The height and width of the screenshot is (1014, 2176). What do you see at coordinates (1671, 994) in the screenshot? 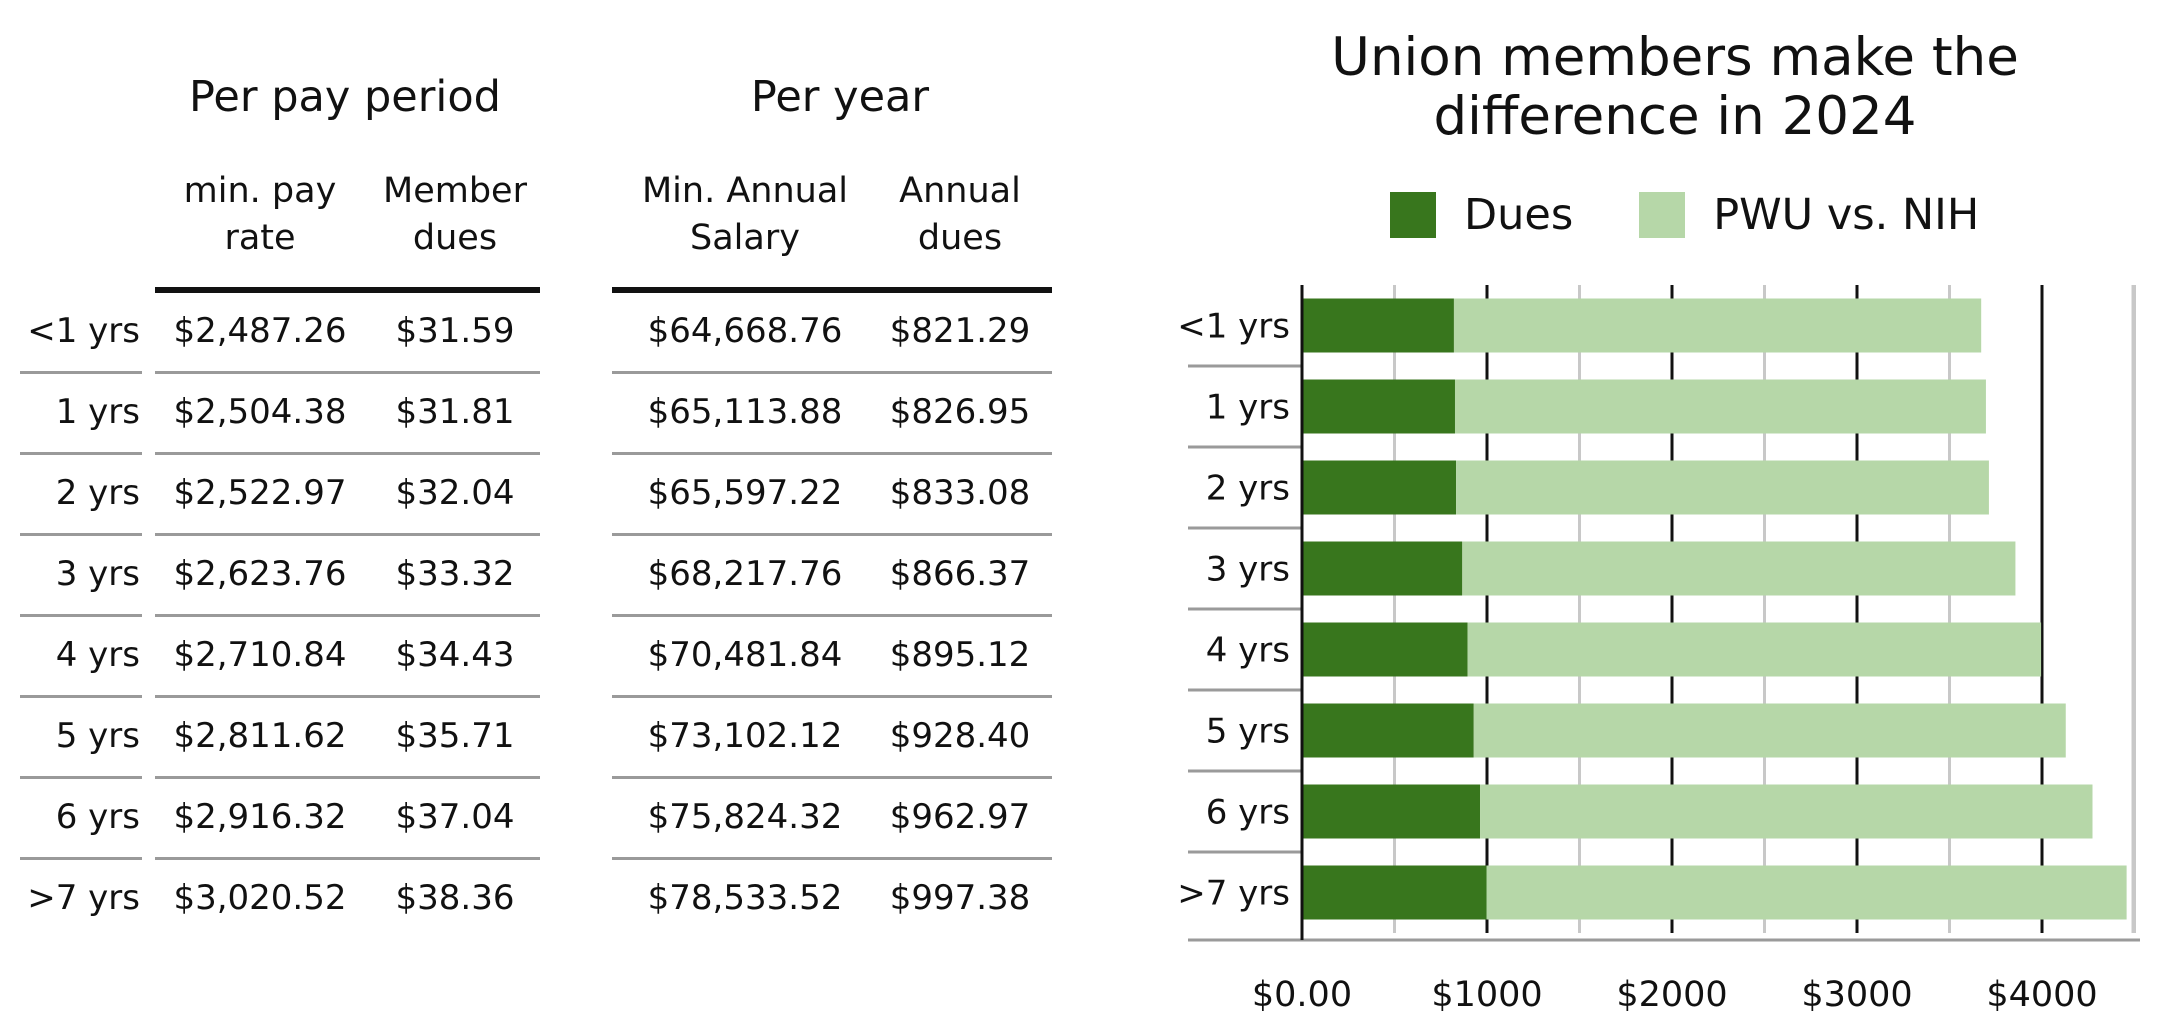
I see `x-tick-label: $2000` at bounding box center [1671, 994].